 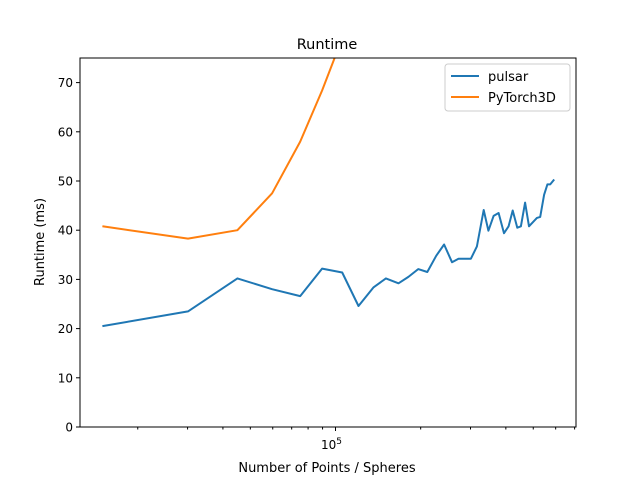 What do you see at coordinates (40, 242) in the screenshot?
I see `y-axis-label: Runtime (ms)` at bounding box center [40, 242].